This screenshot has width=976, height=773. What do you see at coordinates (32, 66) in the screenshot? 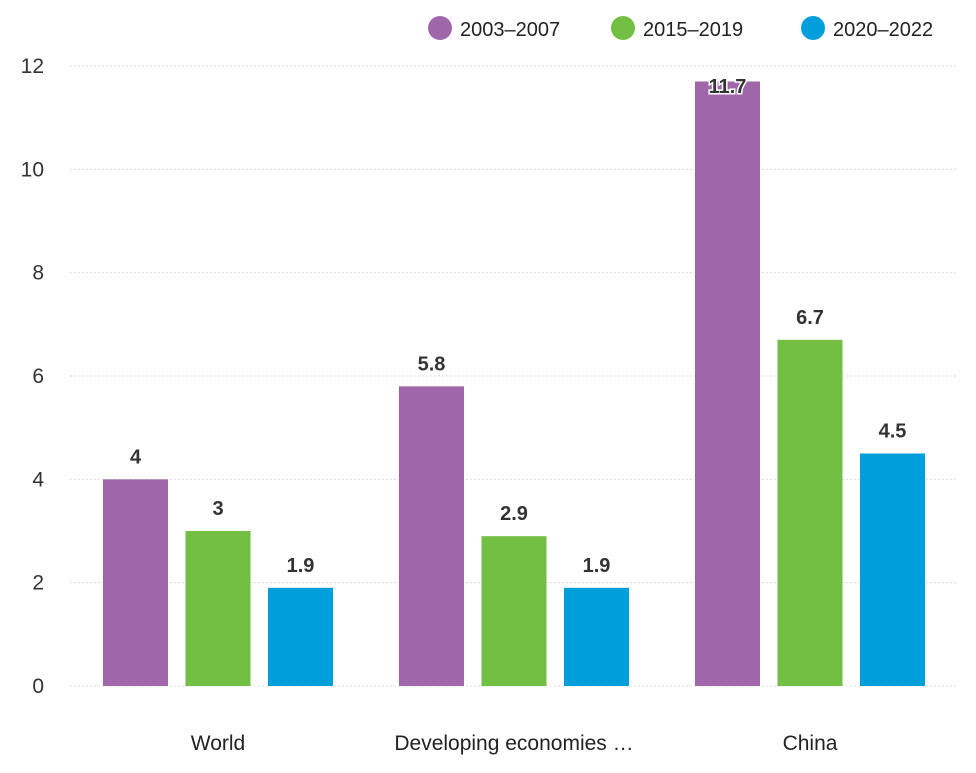
I see `y-tick-label: 12` at bounding box center [32, 66].